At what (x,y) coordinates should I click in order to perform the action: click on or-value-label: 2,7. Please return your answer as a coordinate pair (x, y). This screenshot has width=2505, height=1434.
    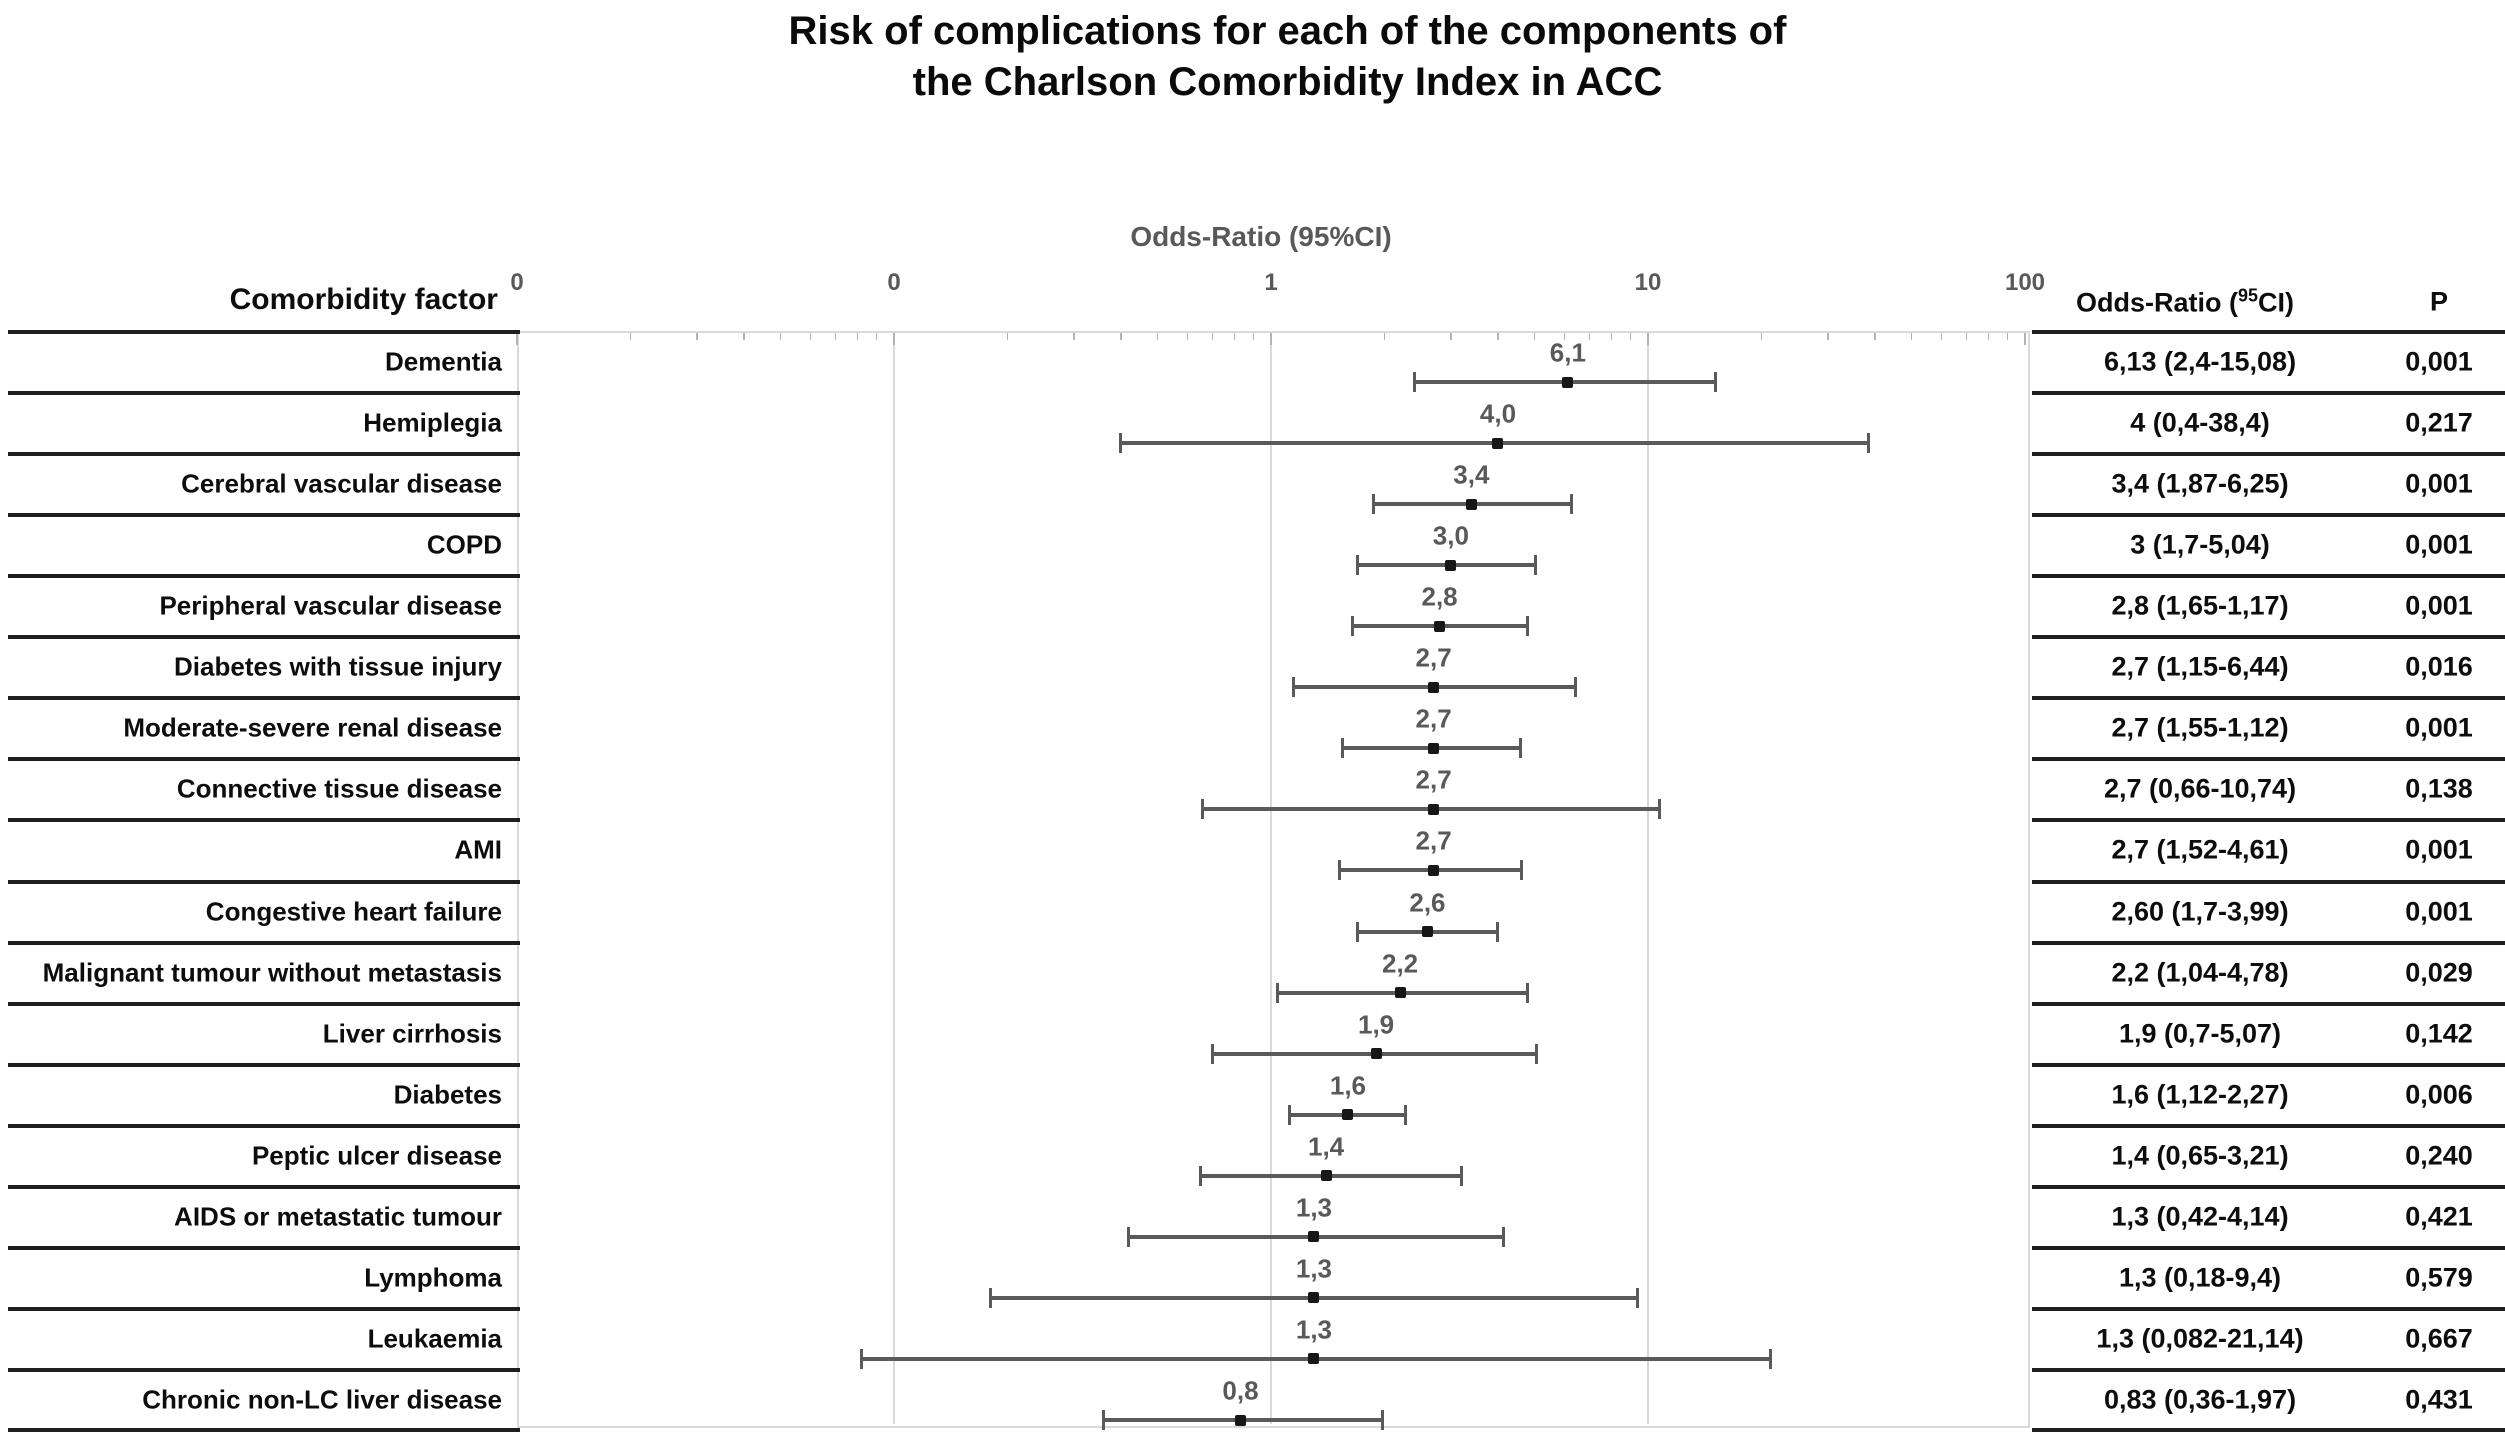
    Looking at the image, I should click on (1433, 718).